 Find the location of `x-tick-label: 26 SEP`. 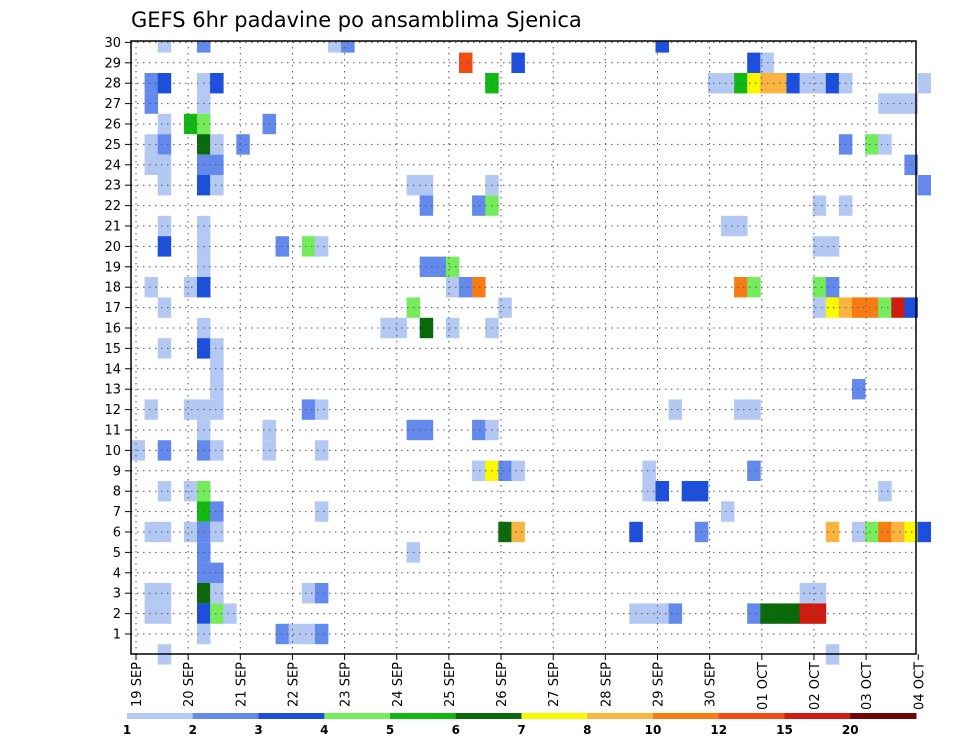

x-tick-label: 26 SEP is located at coordinates (502, 684).